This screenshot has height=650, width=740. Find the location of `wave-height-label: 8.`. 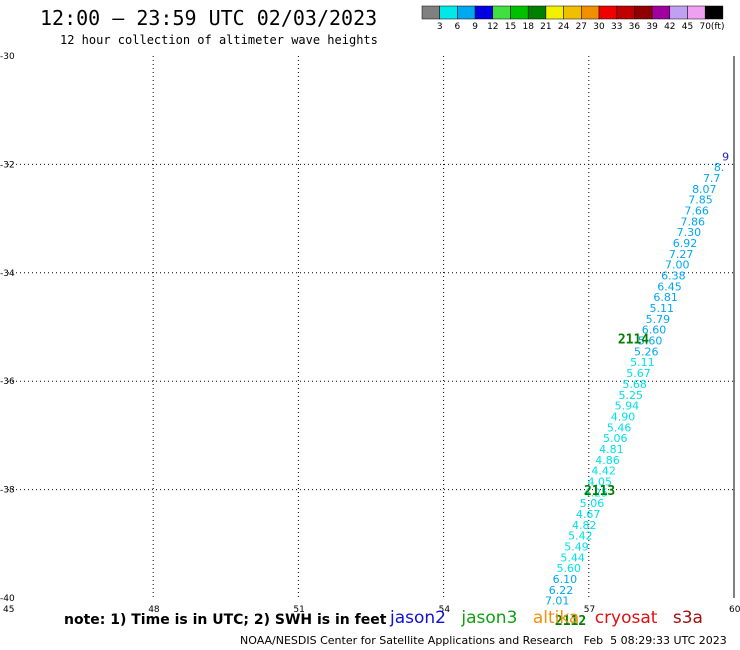

wave-height-label: 8. is located at coordinates (719, 167).